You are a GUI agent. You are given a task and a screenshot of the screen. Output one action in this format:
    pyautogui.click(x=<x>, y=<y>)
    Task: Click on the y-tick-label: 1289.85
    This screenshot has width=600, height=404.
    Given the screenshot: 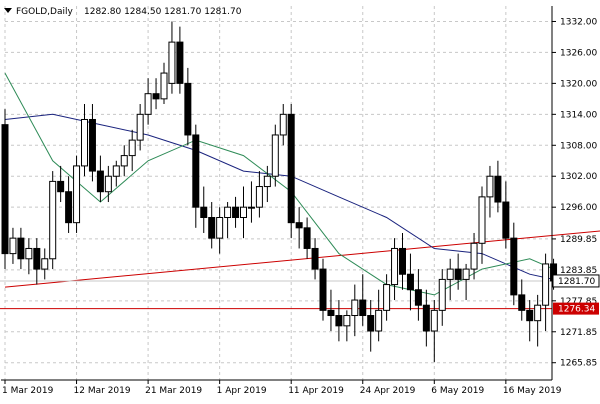 What is the action you would take?
    pyautogui.click(x=578, y=240)
    